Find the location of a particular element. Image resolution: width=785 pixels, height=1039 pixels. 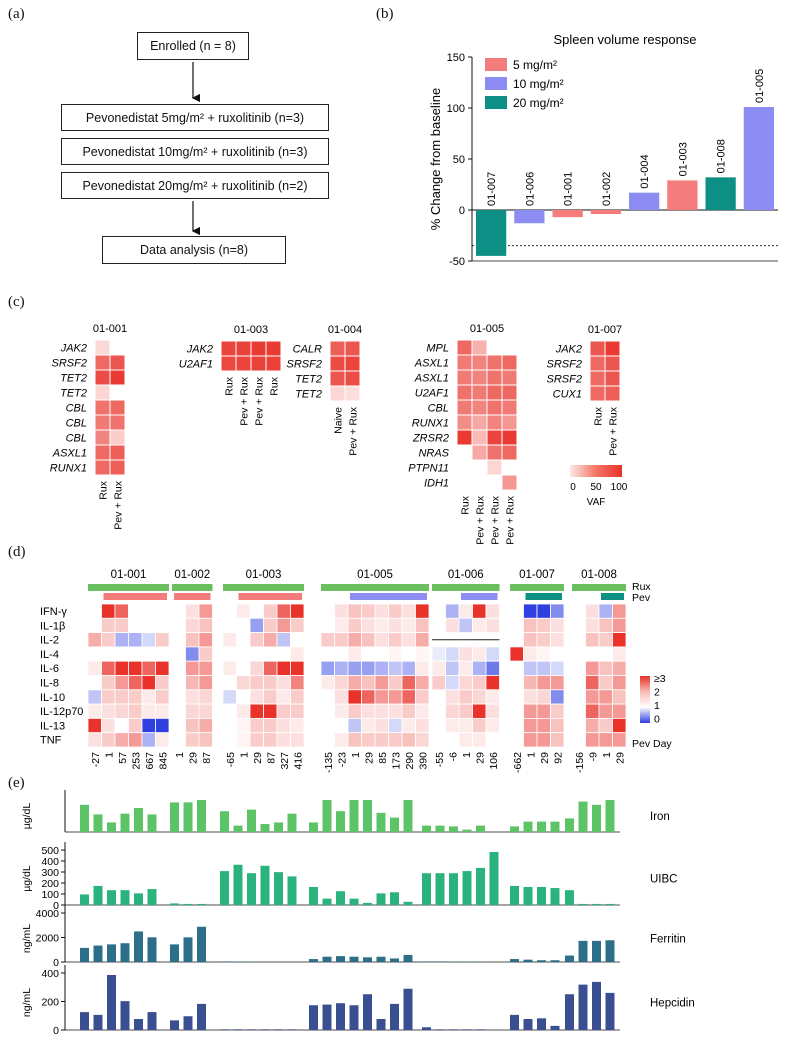

spleen-ytick-label: -50 is located at coordinates (457, 262).